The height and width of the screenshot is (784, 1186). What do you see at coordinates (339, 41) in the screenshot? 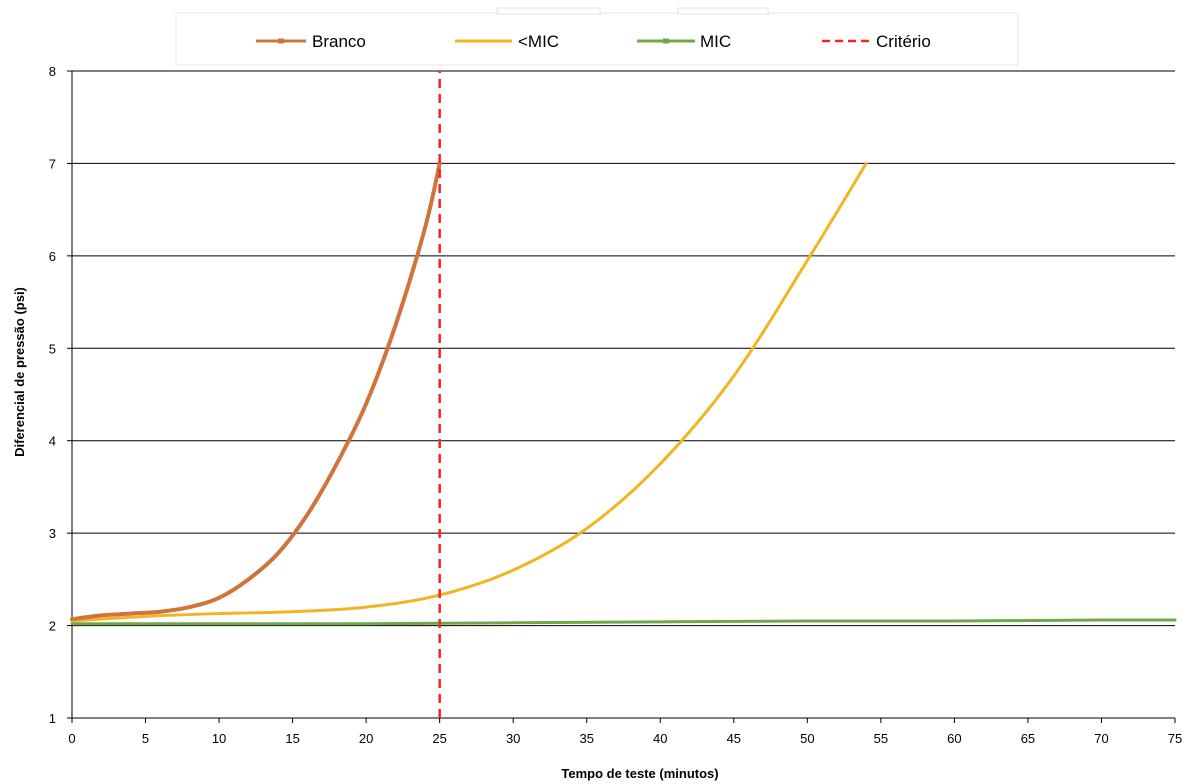
I see `legend-label-branco: Branco` at bounding box center [339, 41].